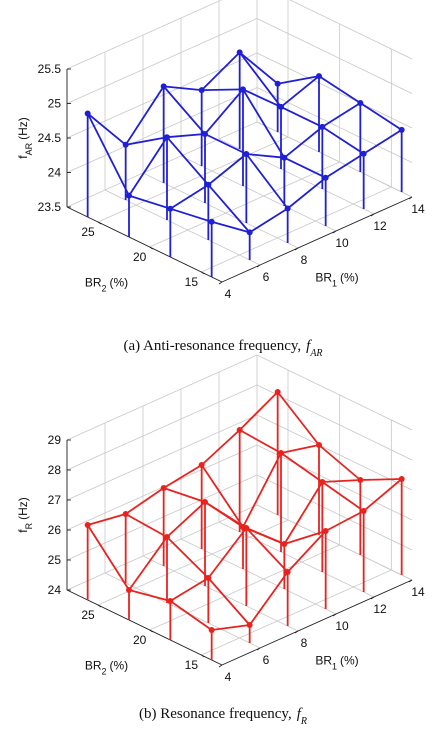  I want to click on caption: (b) Resonance frequency, fR, so click(223, 716).